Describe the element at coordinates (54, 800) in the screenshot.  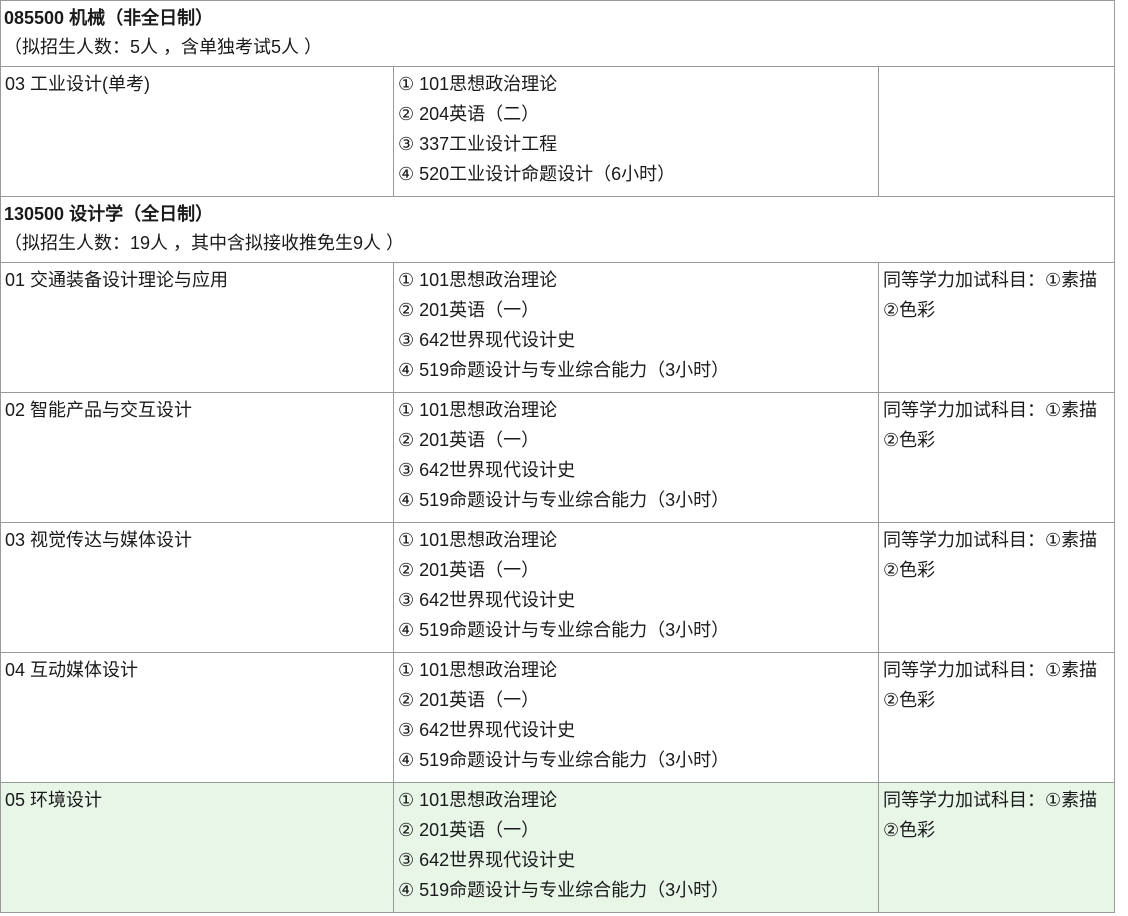
I see `direction-label: 05 环境设计` at that location.